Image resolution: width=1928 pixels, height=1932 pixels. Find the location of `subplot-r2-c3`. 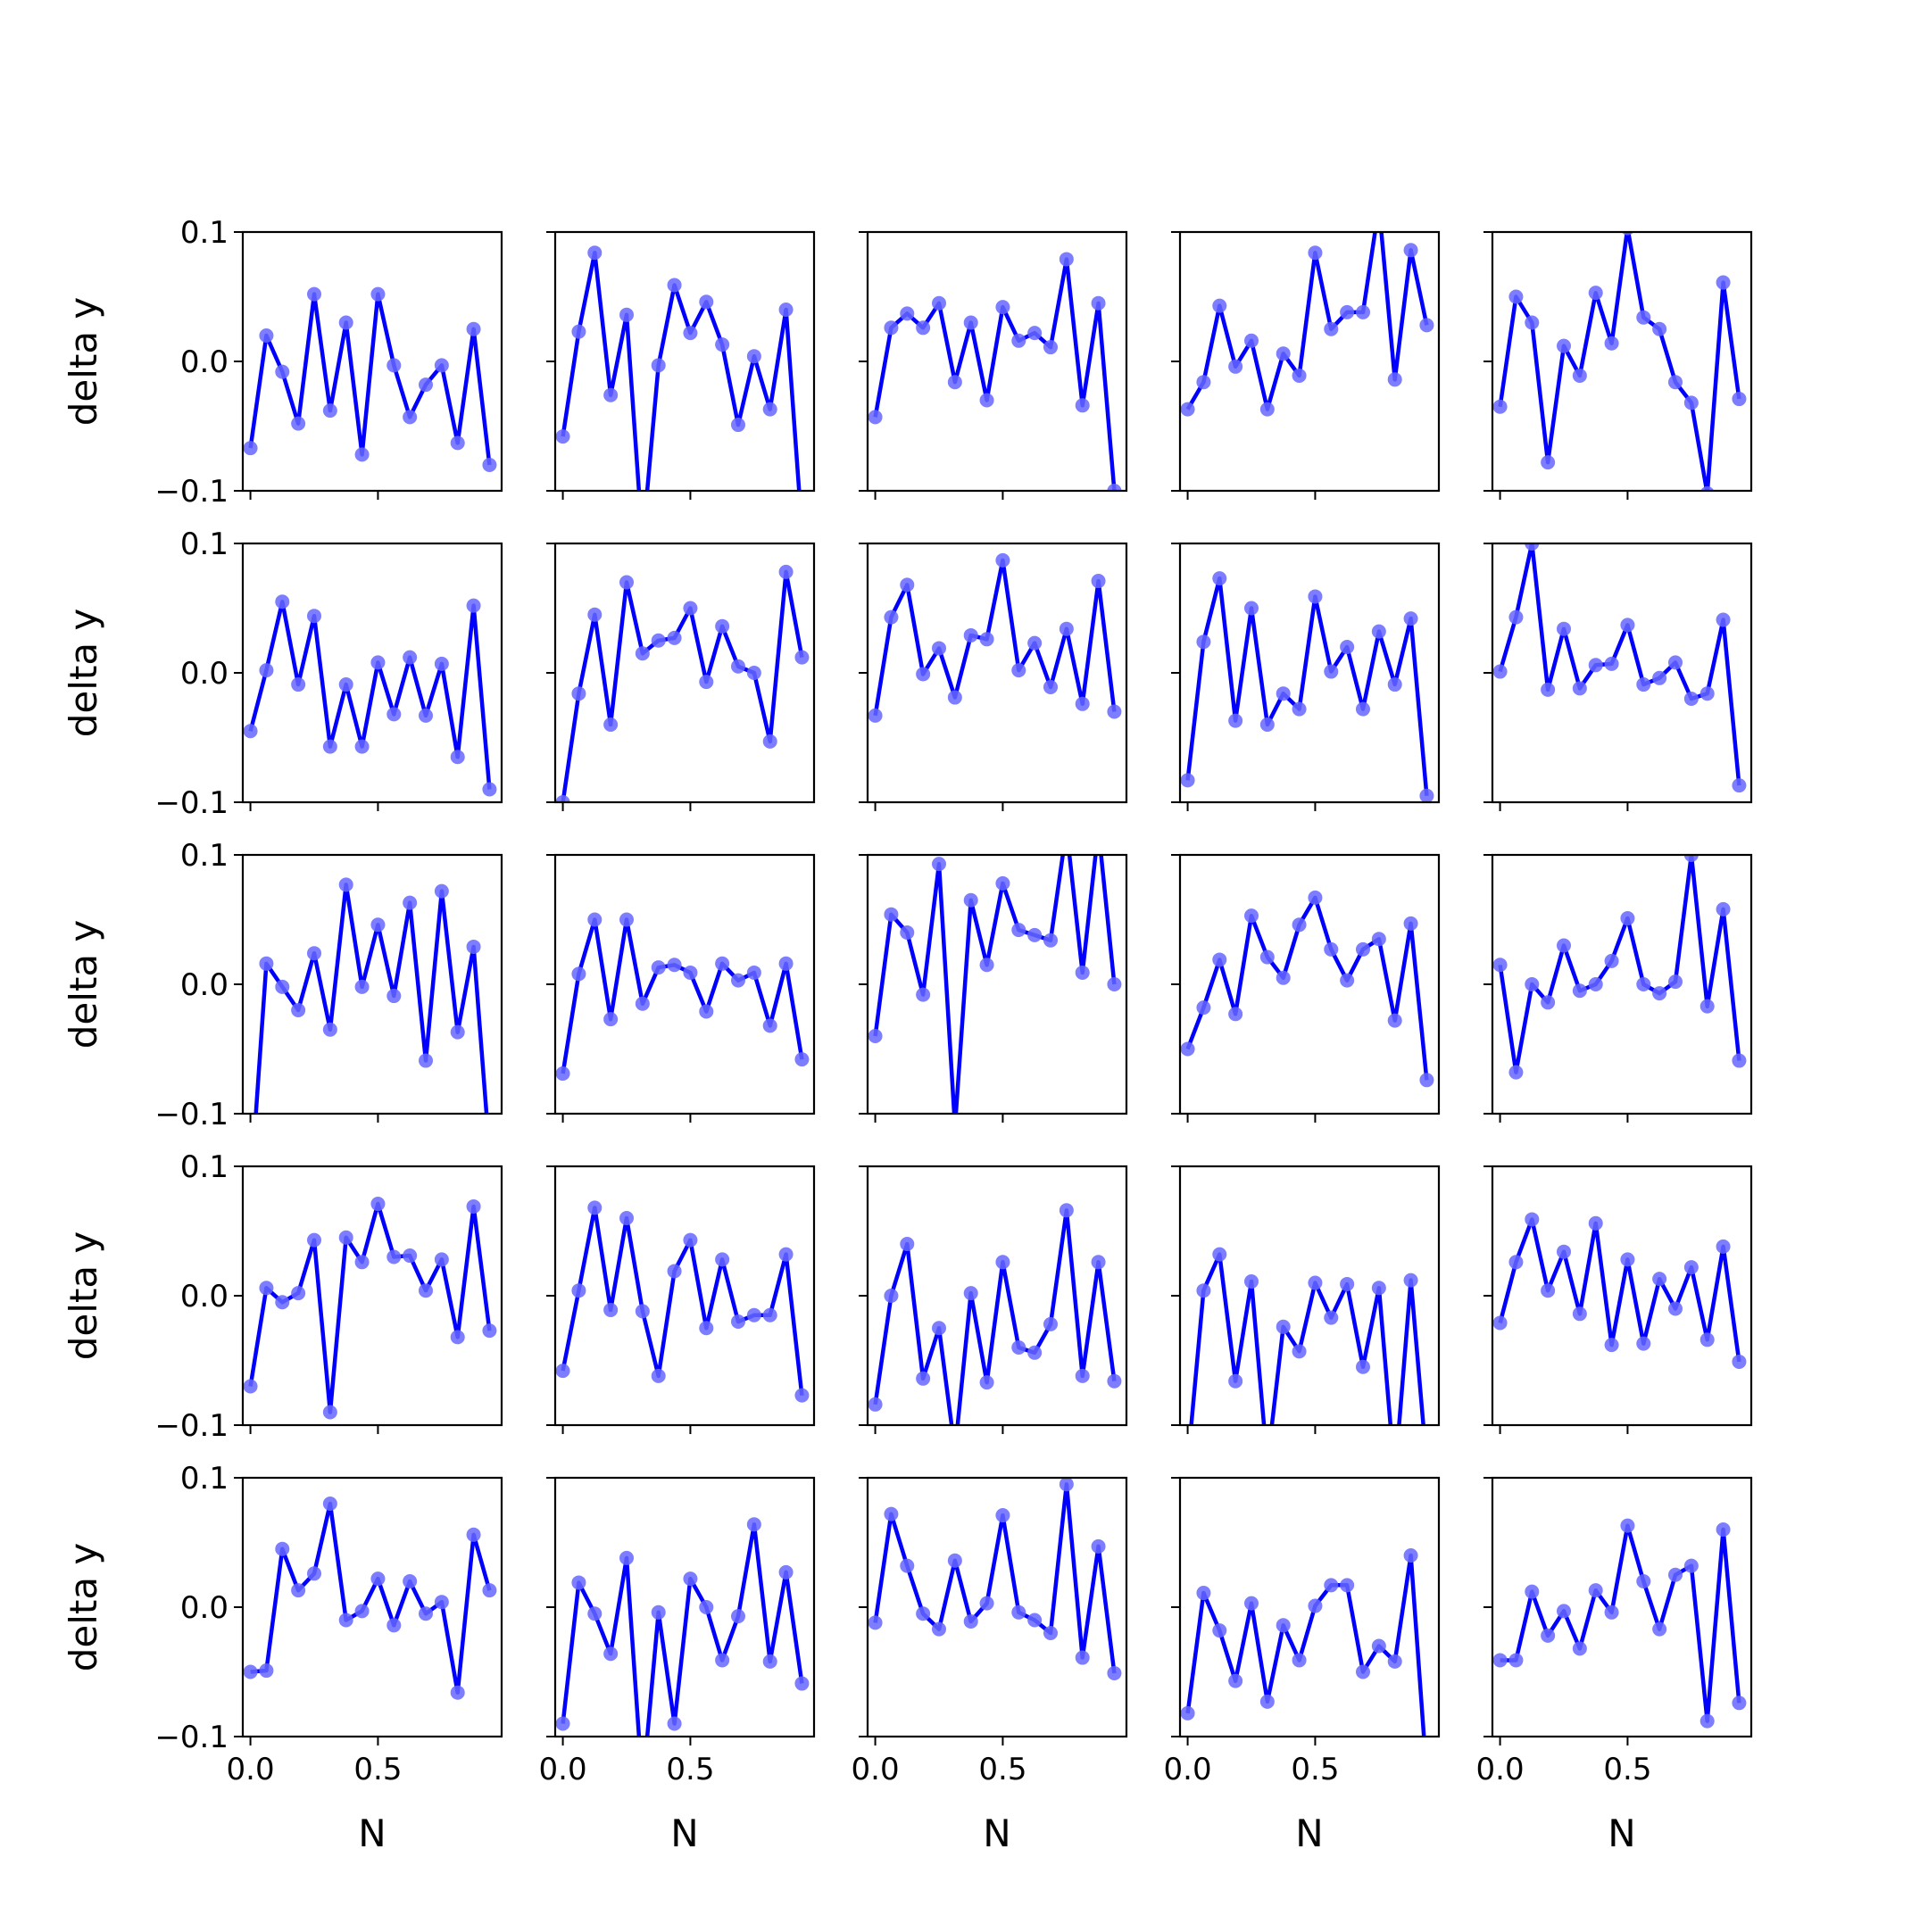

subplot-r2-c3 is located at coordinates (993, 676).